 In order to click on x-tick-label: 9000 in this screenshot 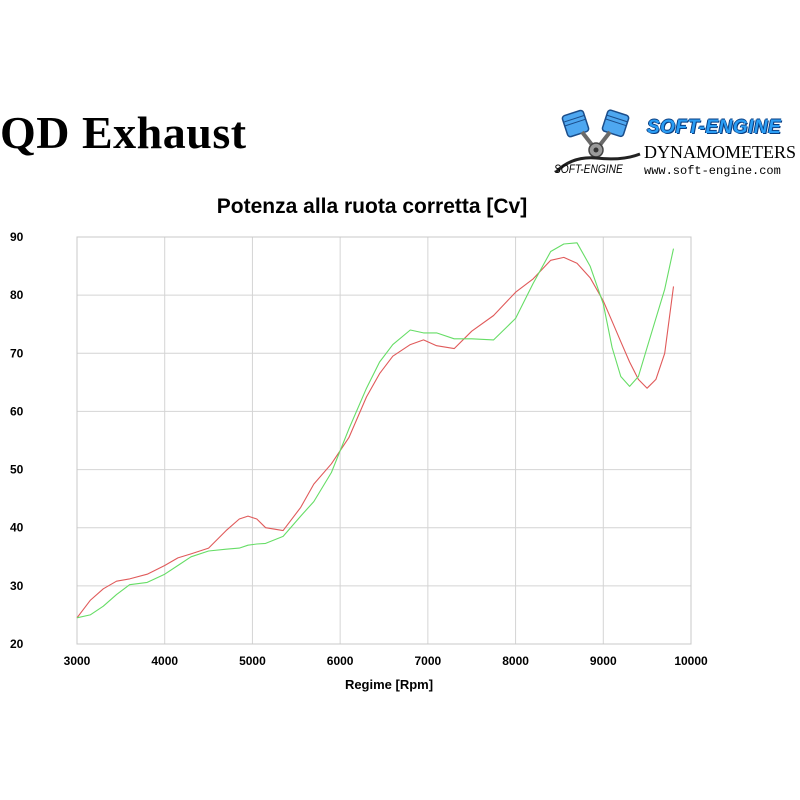, I will do `click(603, 661)`.